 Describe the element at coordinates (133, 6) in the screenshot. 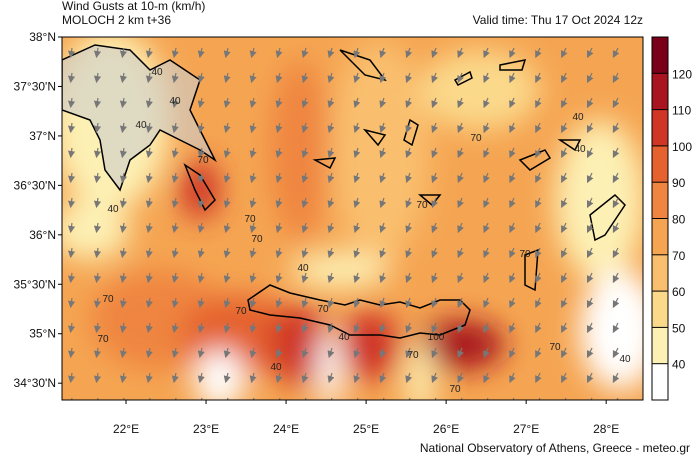

I see `title: Wind Gusts at 10-m (km/h)` at that location.